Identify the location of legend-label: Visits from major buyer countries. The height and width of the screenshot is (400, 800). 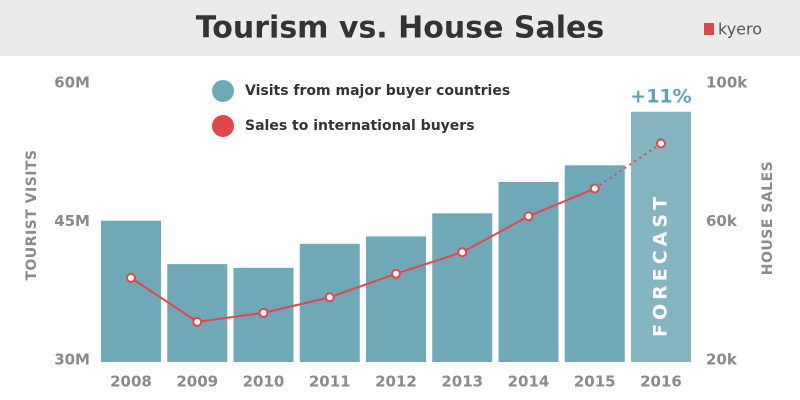
(377, 91).